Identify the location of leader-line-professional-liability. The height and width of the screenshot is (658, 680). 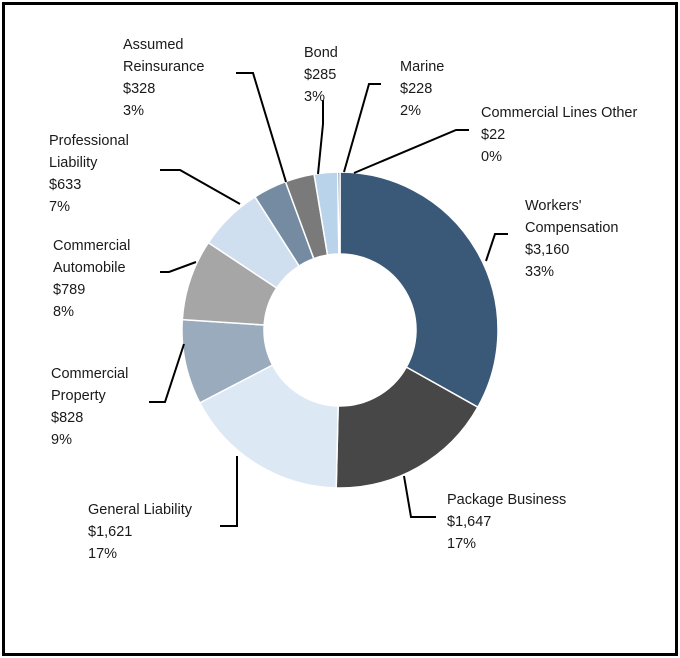
(200, 187).